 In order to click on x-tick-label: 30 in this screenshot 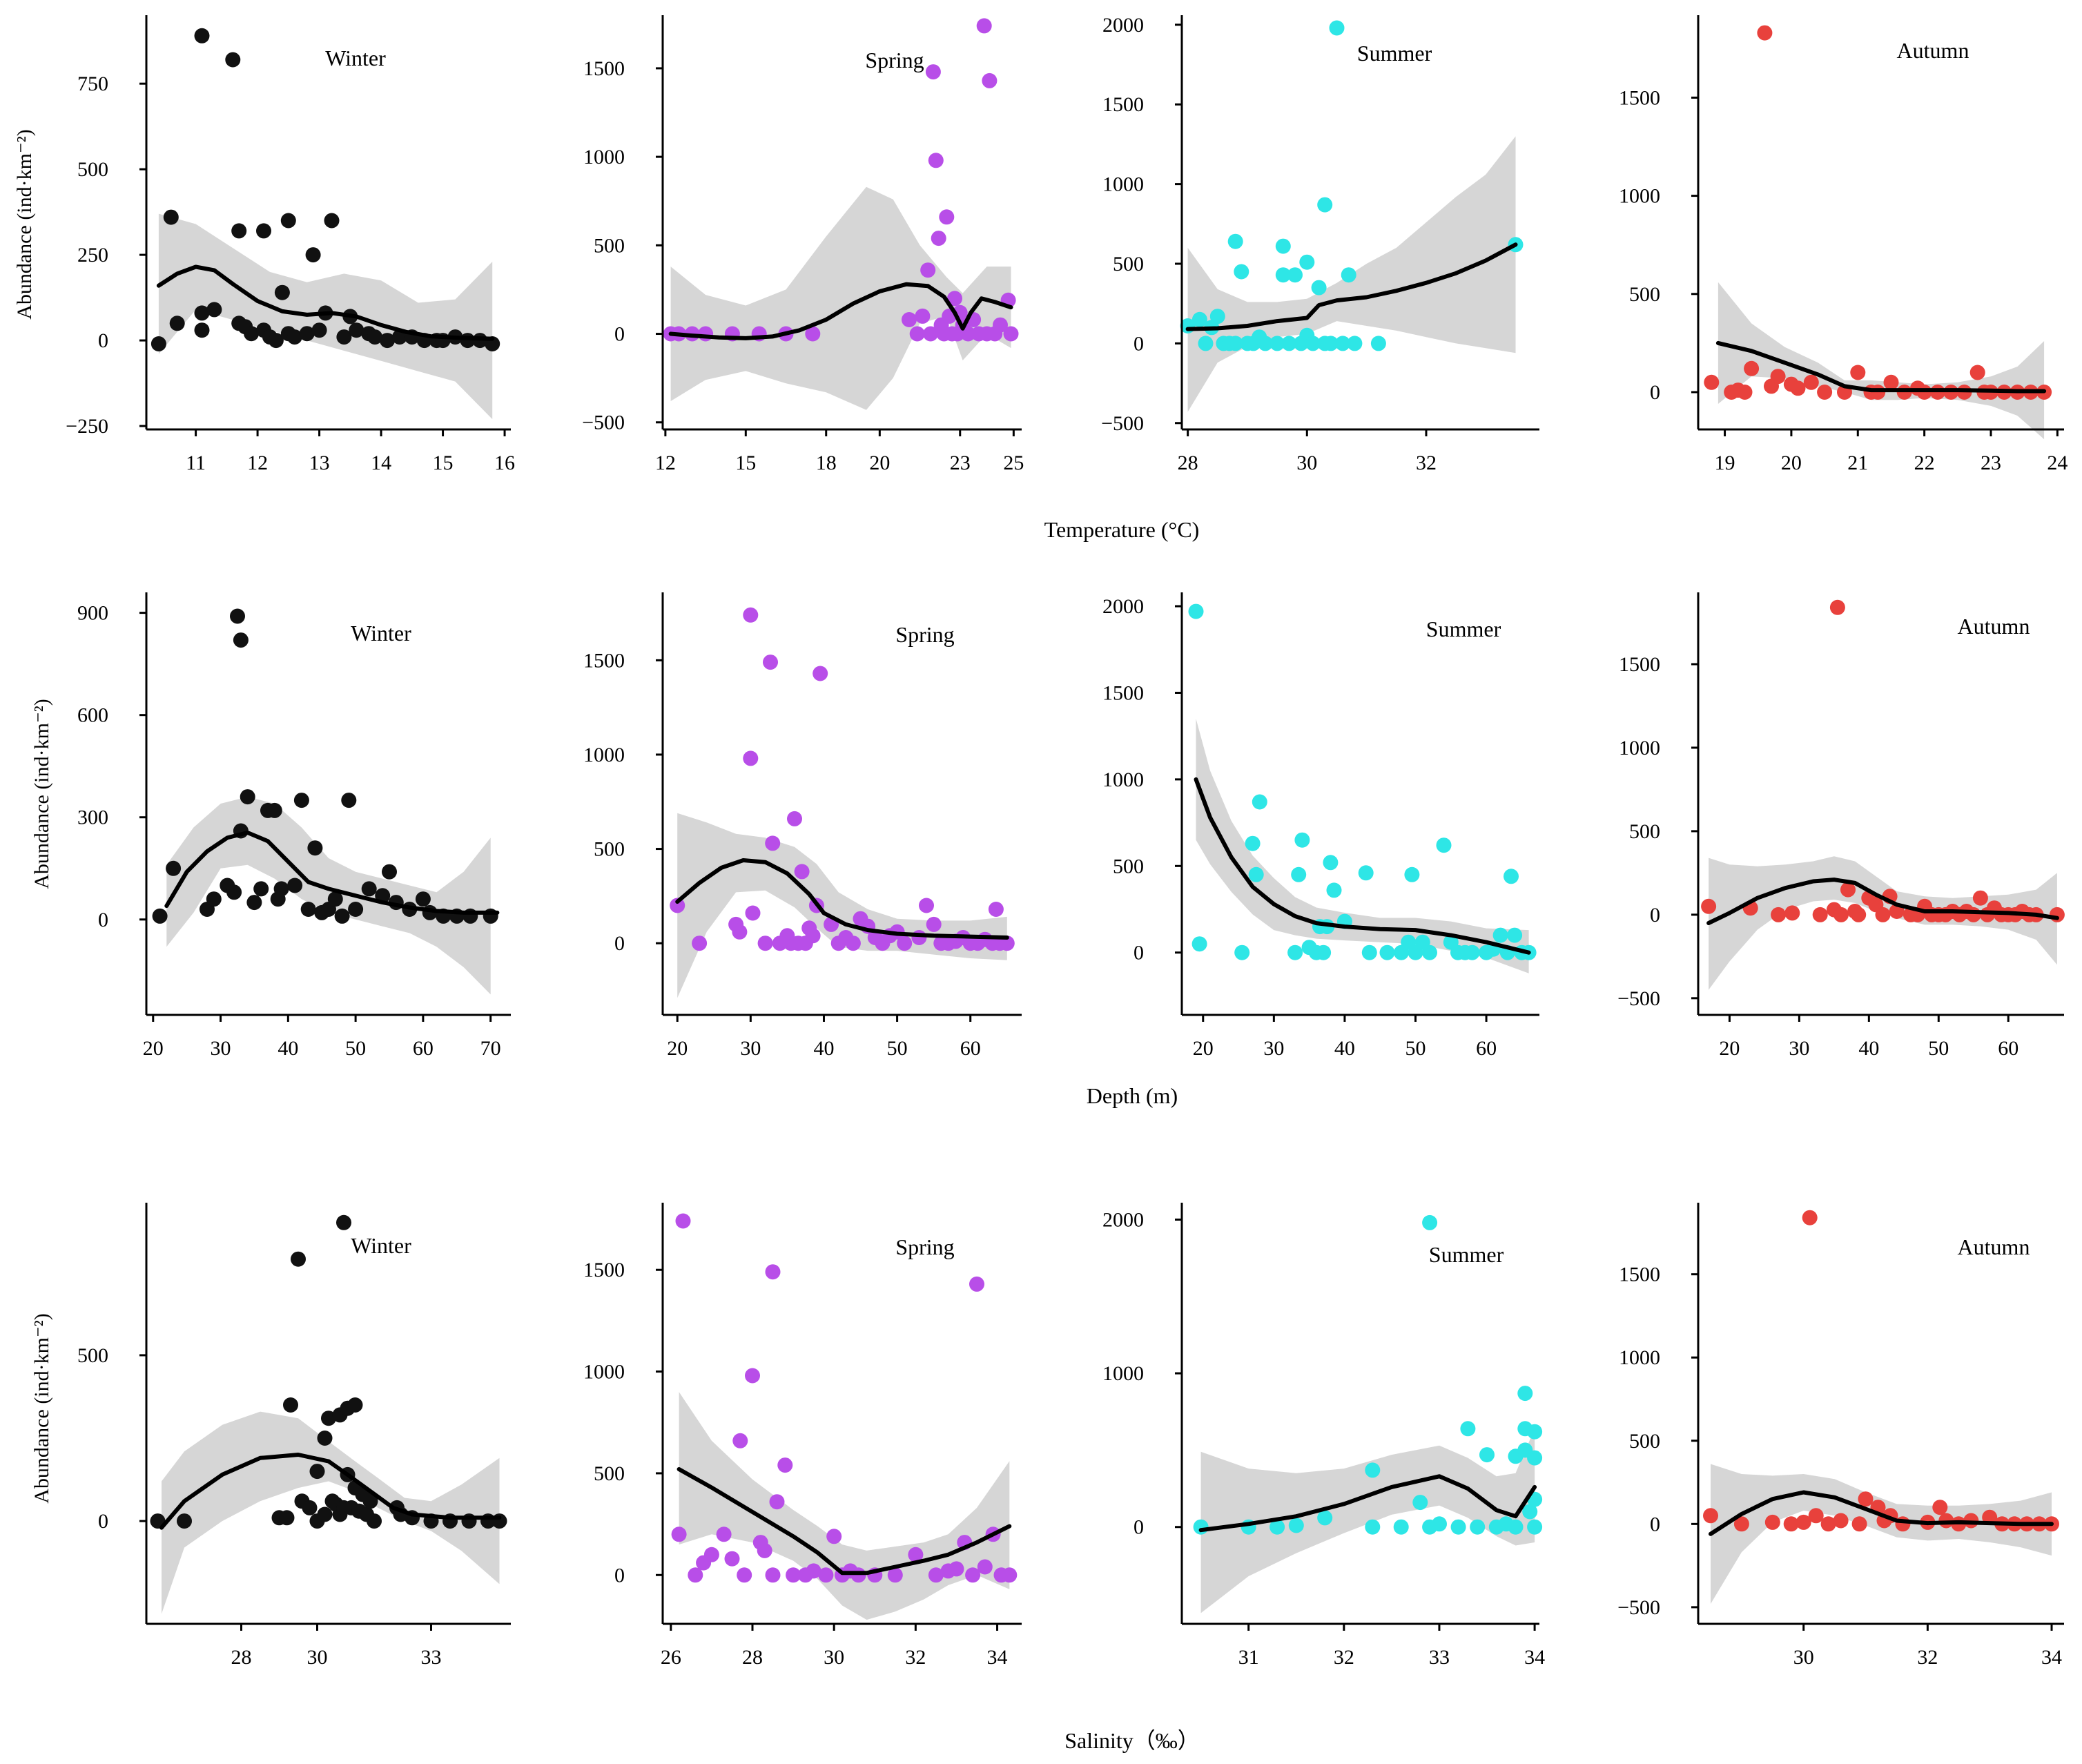, I will do `click(1273, 1048)`.